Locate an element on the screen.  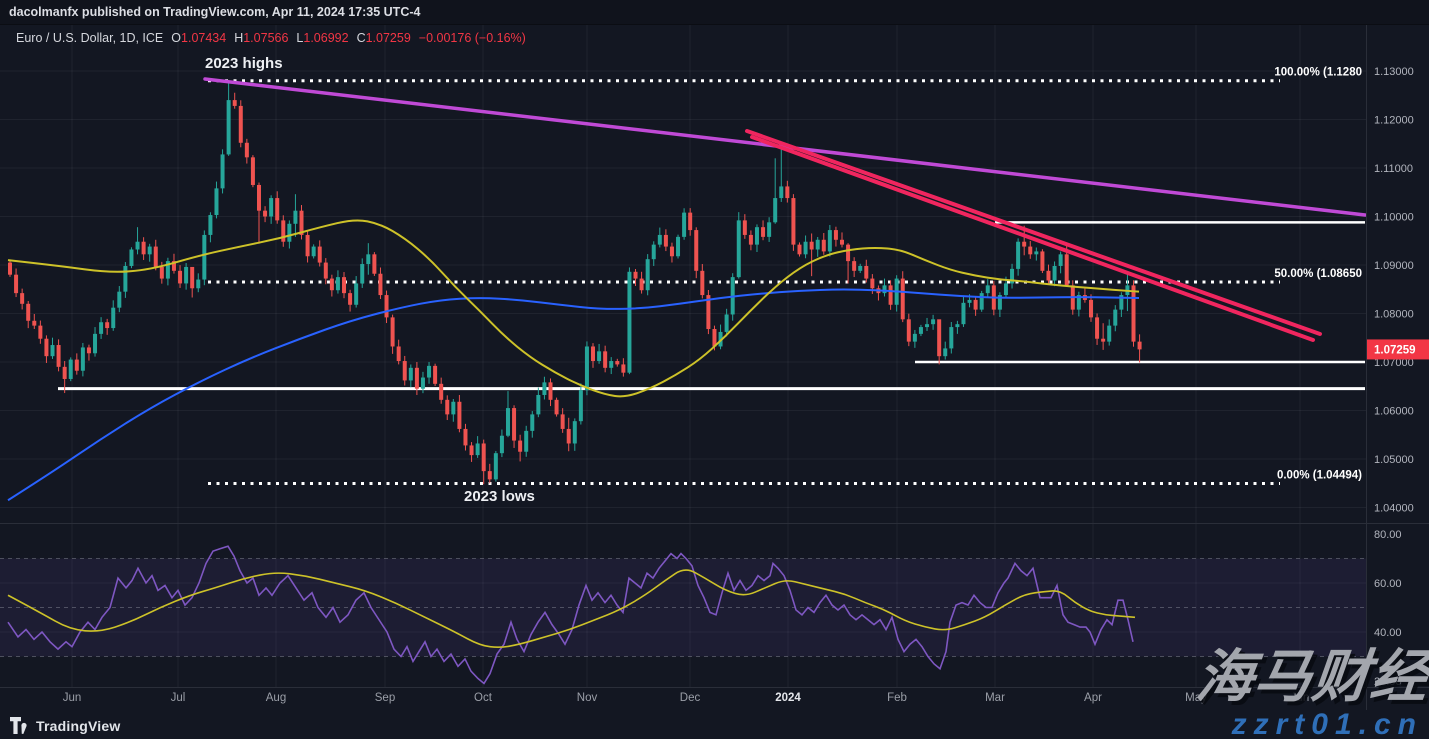
ohlc-label: H is located at coordinates (239, 38).